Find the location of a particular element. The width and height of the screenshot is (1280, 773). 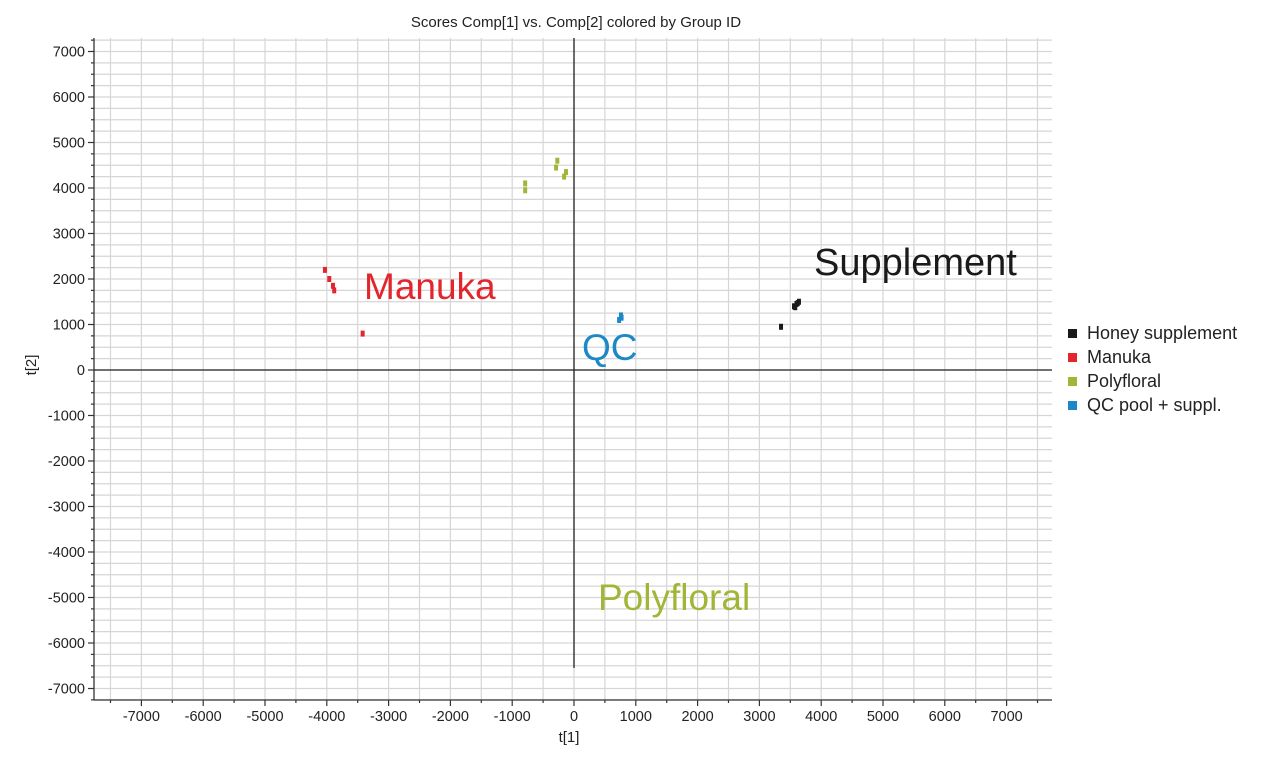

annotation-supplement: Supplement is located at coordinates (915, 263).